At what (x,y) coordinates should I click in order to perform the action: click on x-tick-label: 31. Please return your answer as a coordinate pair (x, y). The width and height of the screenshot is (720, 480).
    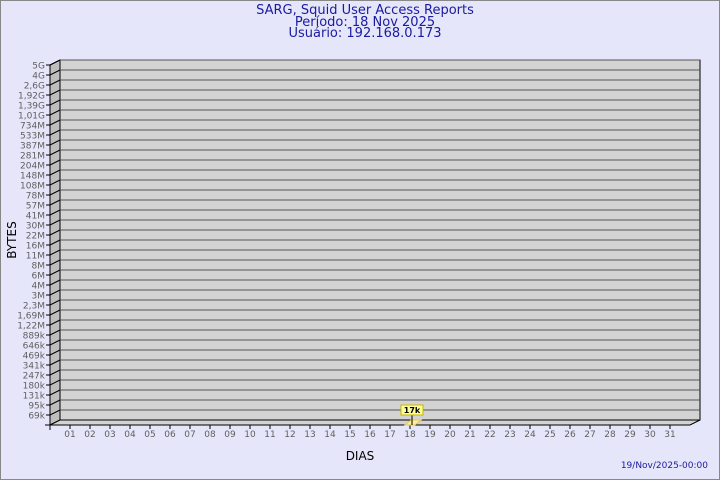
    Looking at the image, I should click on (669, 435).